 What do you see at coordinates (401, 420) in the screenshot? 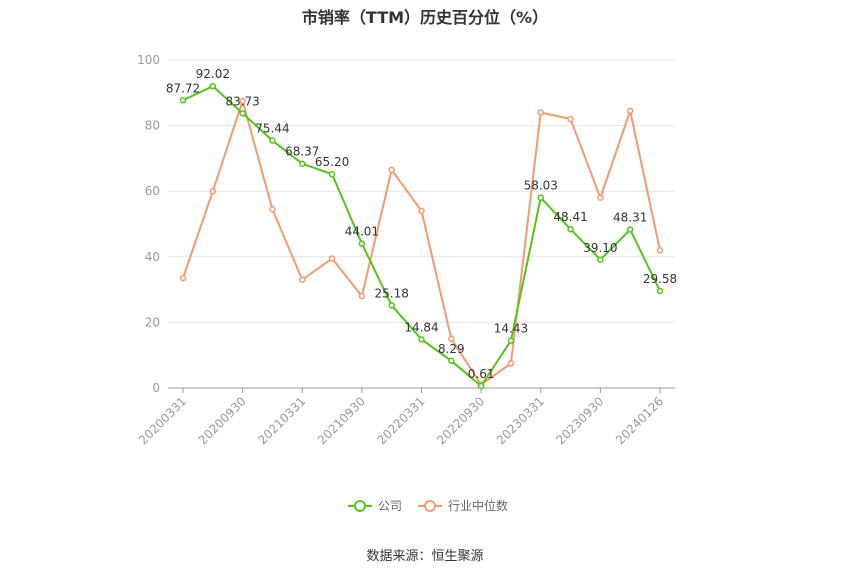
I see `x-tick-label: 20220331` at bounding box center [401, 420].